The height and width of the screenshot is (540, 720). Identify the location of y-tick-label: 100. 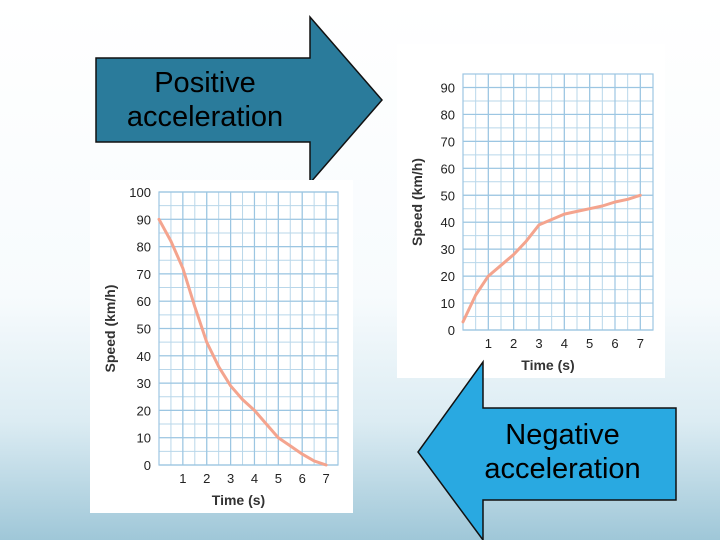
(140, 192).